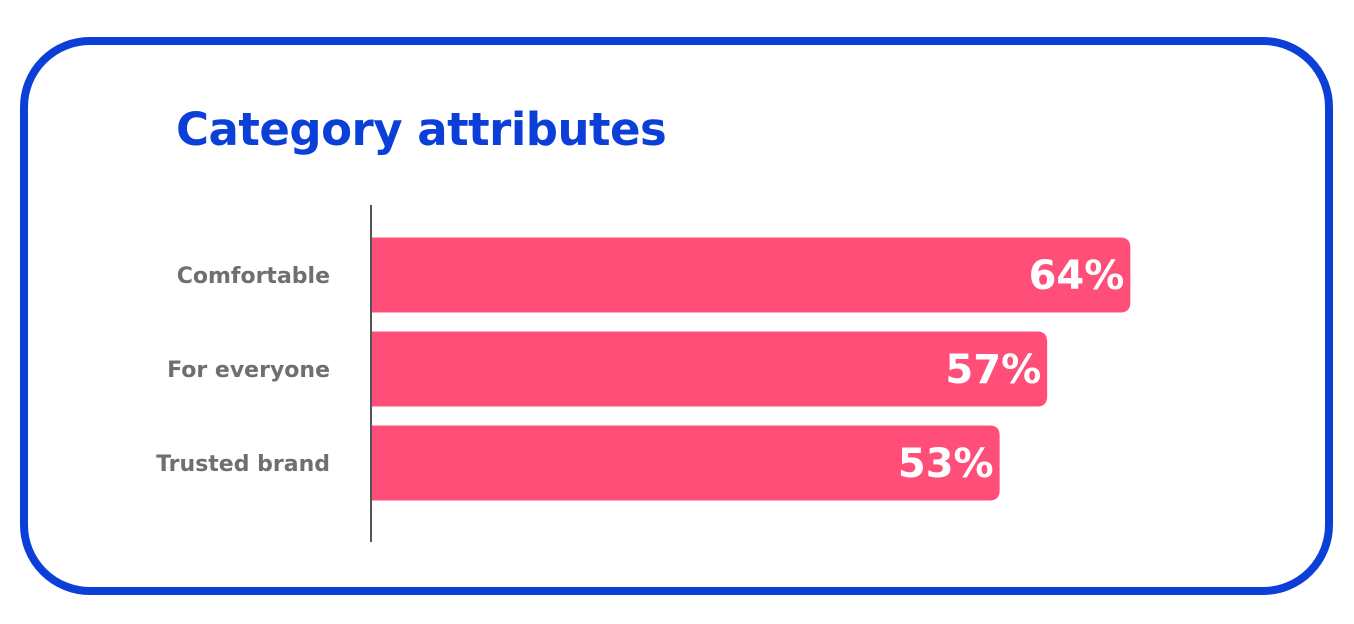  Describe the element at coordinates (993, 370) in the screenshot. I see `value-label: 57%` at that location.